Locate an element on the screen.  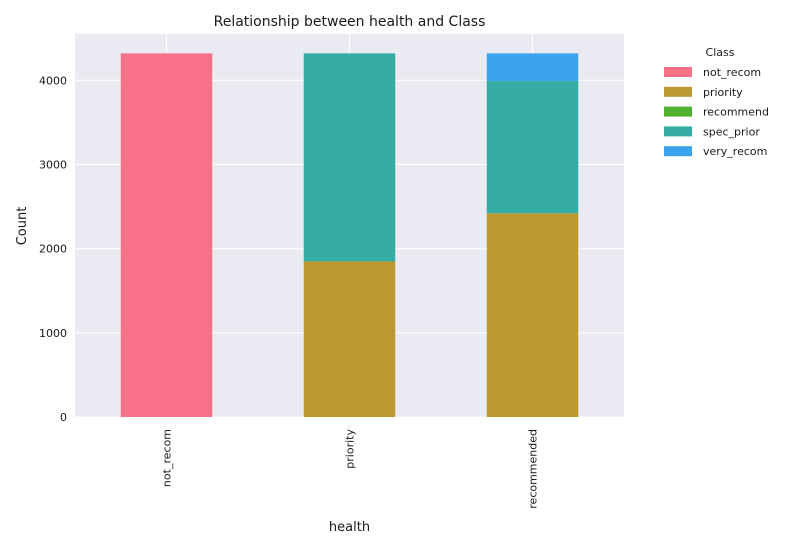
x-tick-label: not_recom is located at coordinates (167, 458).